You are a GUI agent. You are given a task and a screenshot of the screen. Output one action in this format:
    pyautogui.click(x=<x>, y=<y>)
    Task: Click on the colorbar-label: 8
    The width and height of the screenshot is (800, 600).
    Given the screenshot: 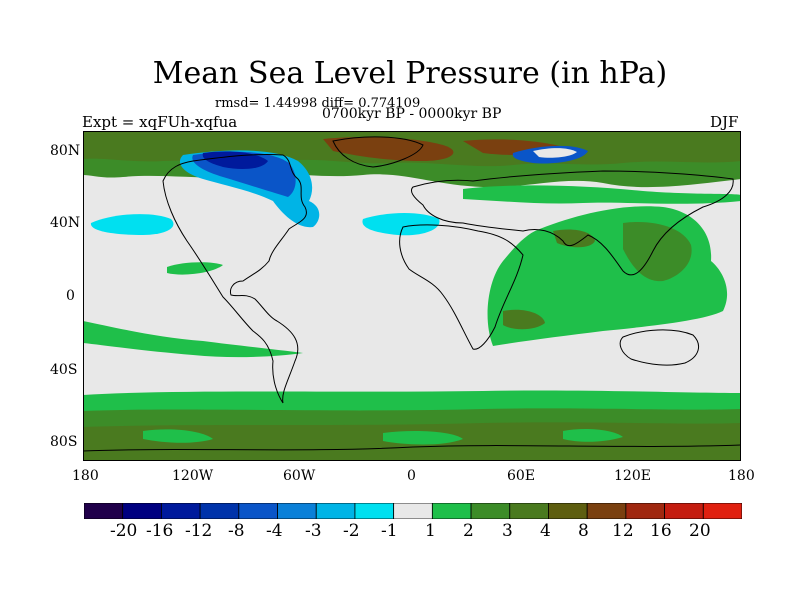 What is the action you would take?
    pyautogui.click(x=583, y=531)
    